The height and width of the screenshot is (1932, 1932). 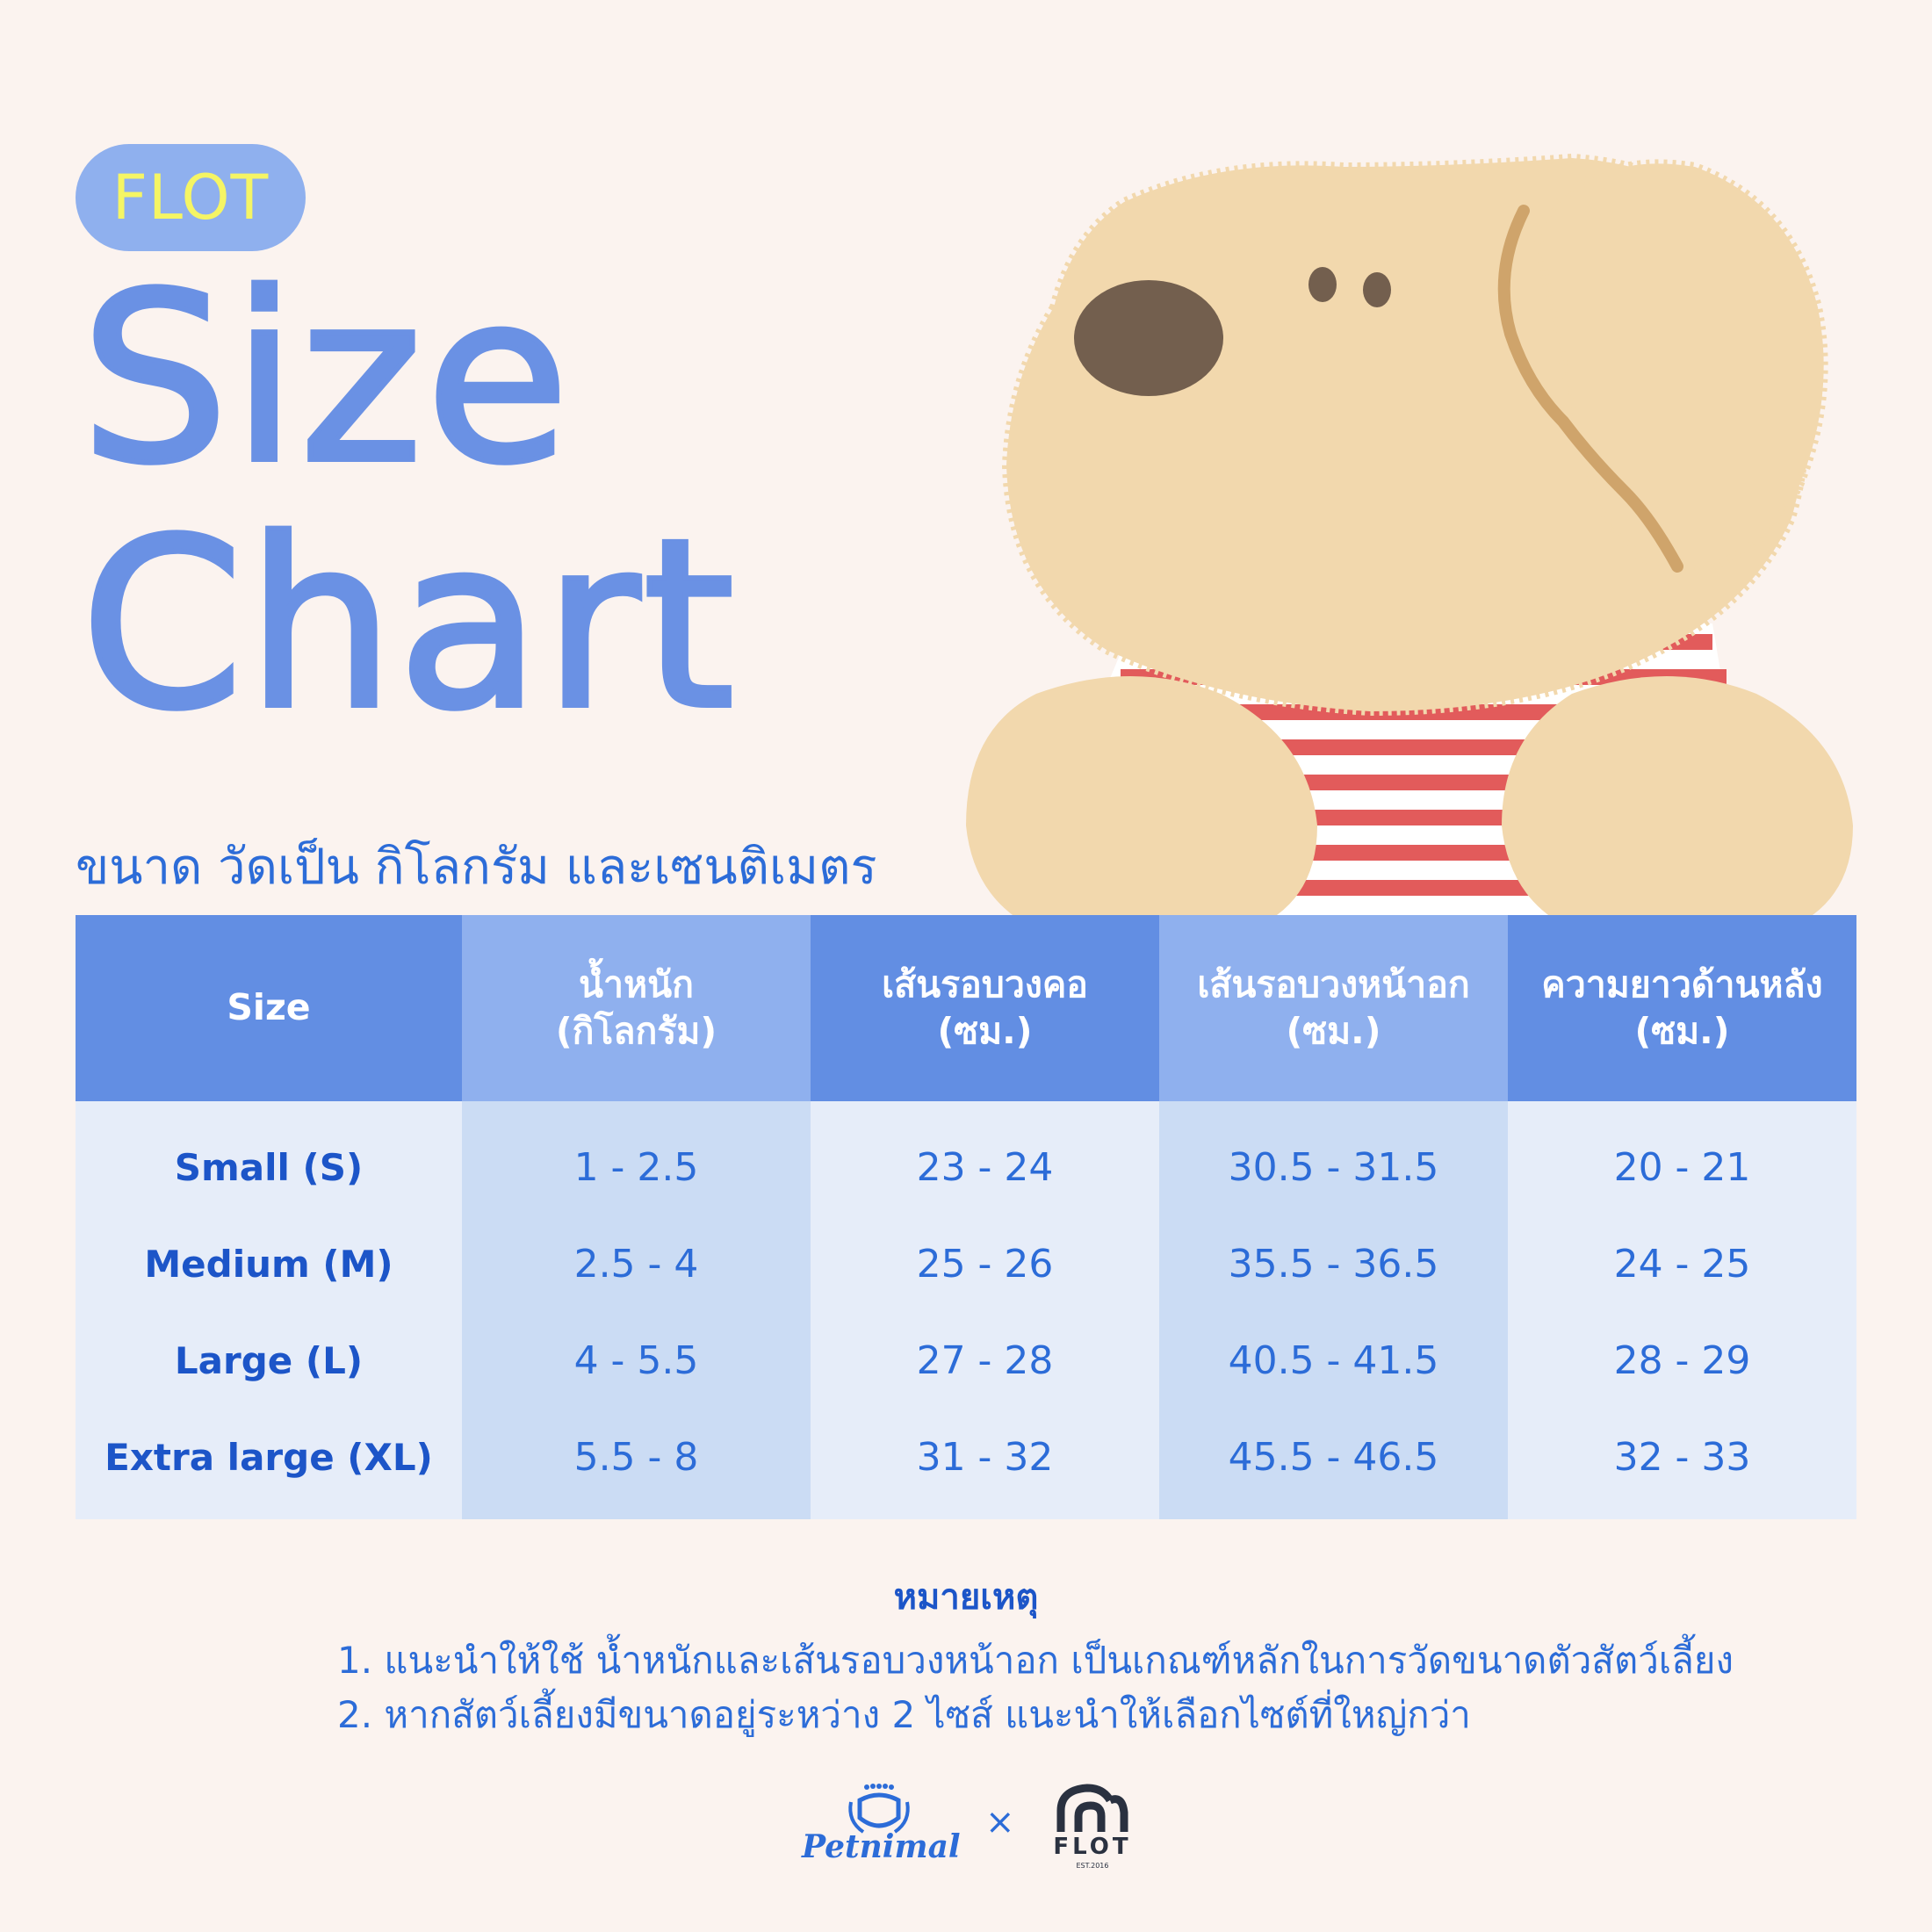 What do you see at coordinates (637, 1008) in the screenshot?
I see `header-weight: น้ำหนัก (กิโลกรัม)` at bounding box center [637, 1008].